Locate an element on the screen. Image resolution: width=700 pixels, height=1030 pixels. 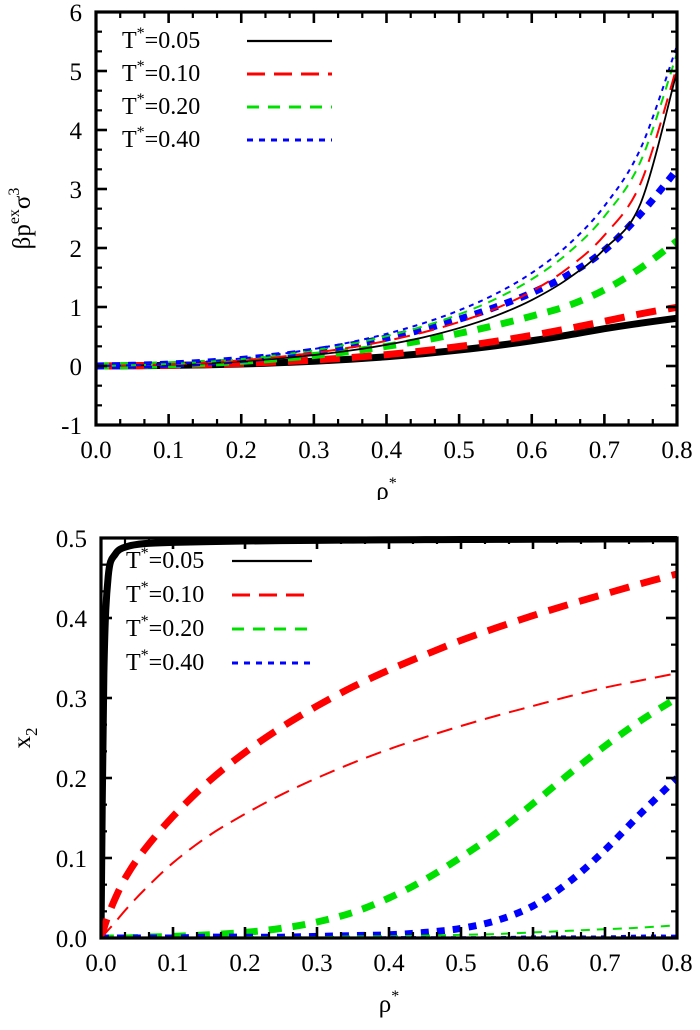
y-axis-label: βpexσ3 is located at coordinates (21, 219).